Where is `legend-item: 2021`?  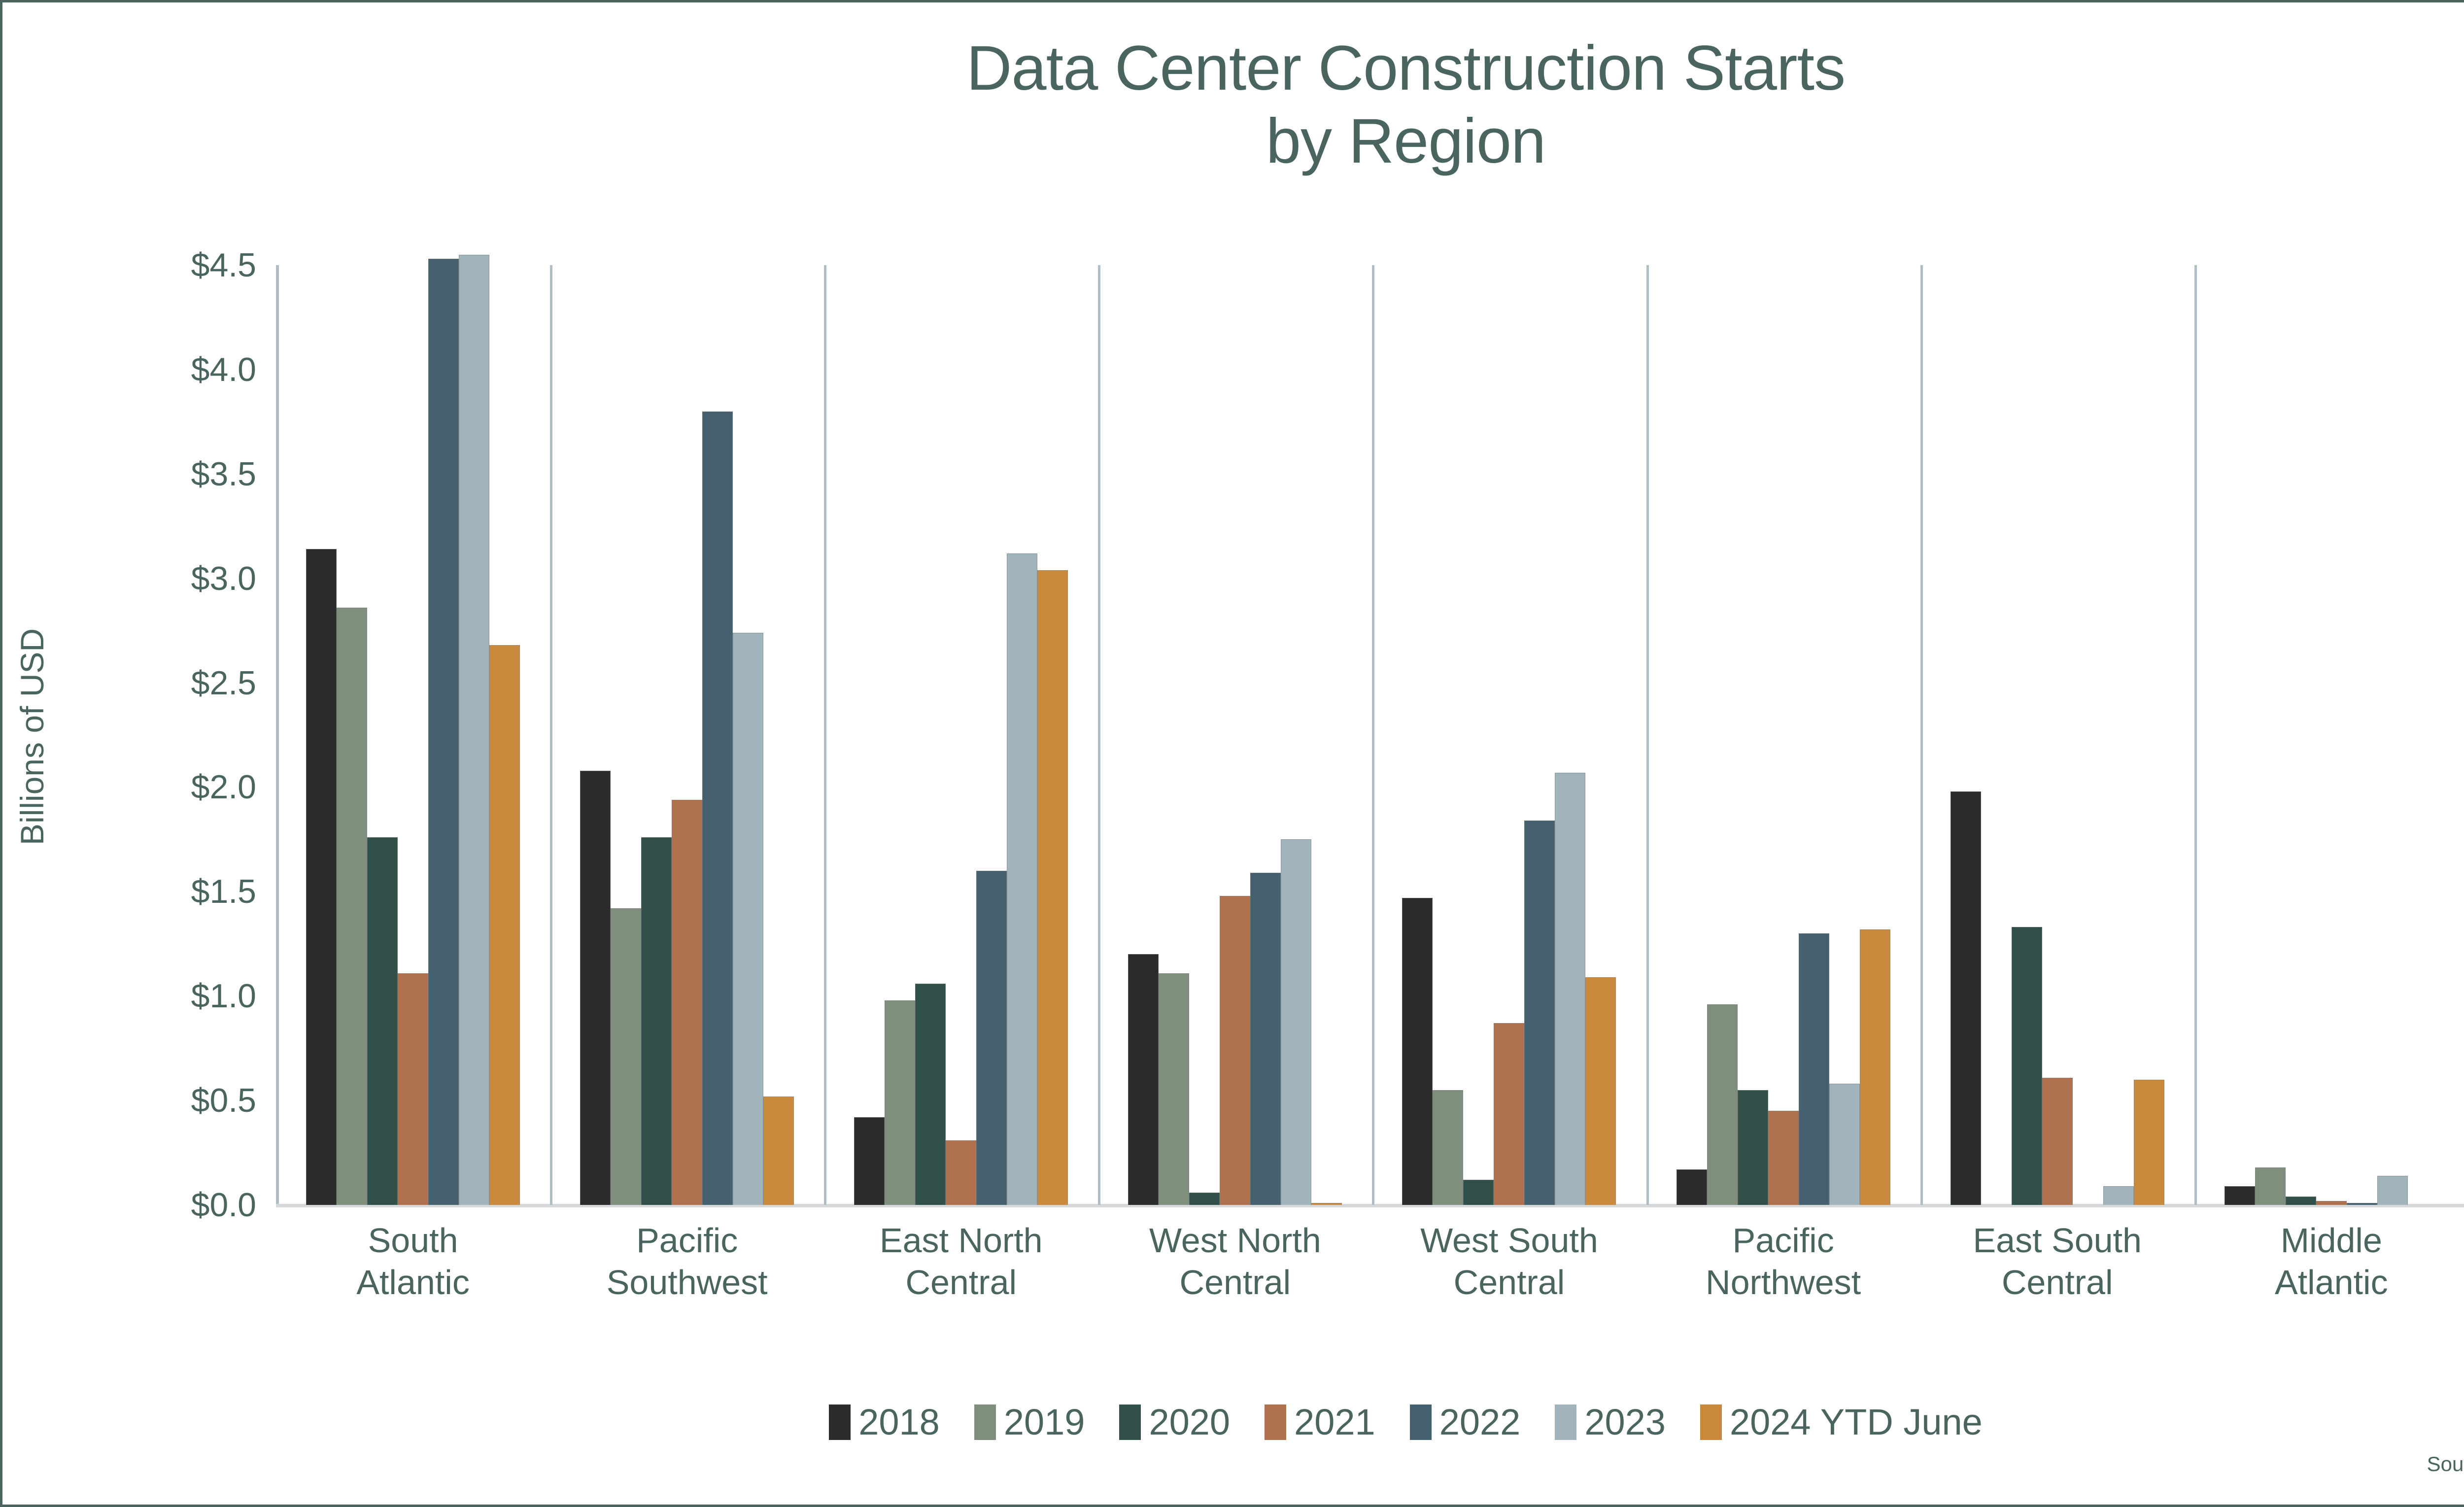 legend-item: 2021 is located at coordinates (1320, 1422).